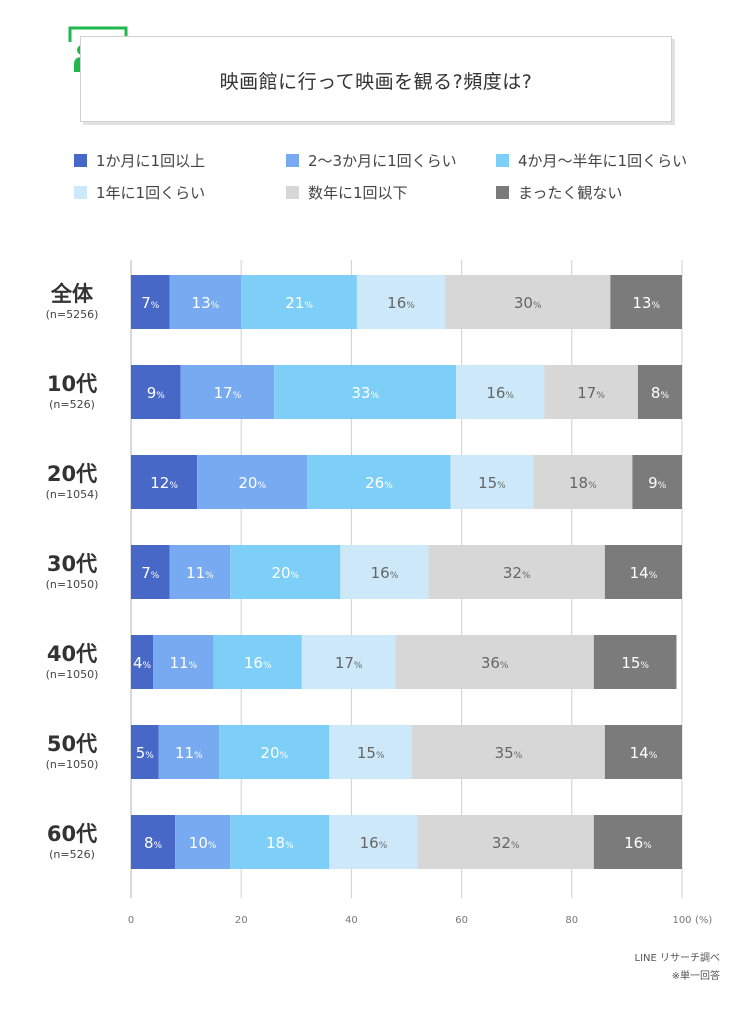 The height and width of the screenshot is (1010, 750). I want to click on data-label: 21%, so click(299, 303).